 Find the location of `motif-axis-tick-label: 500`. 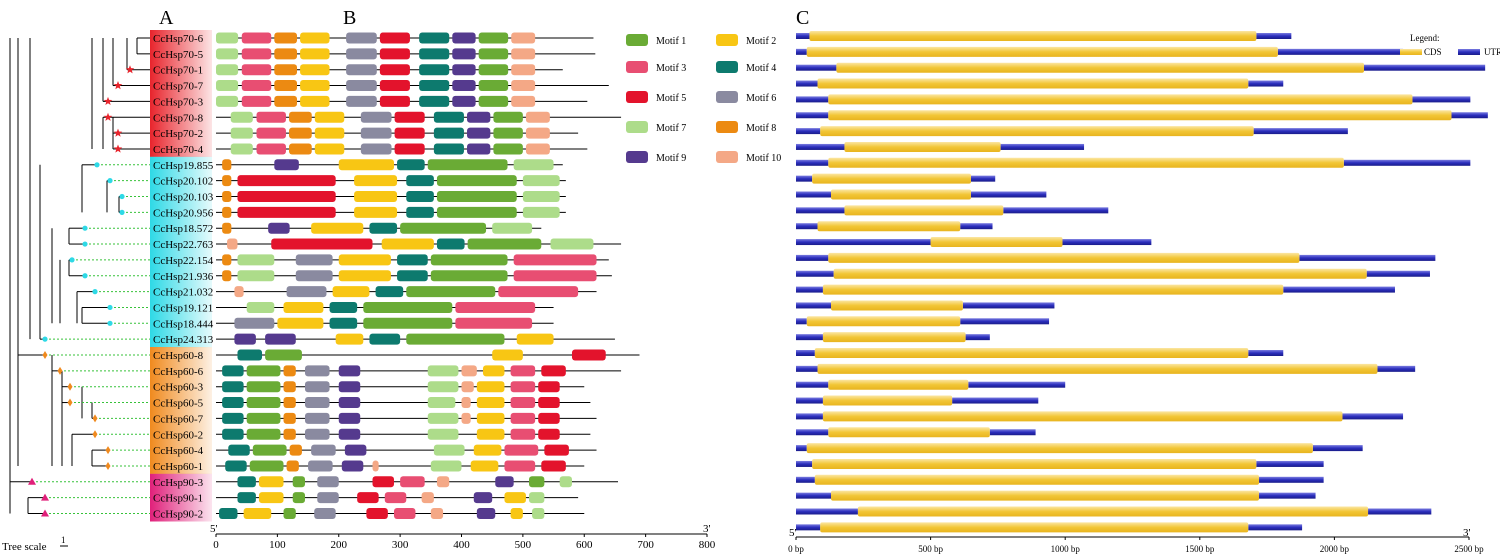

motif-axis-tick-label: 500 is located at coordinates (523, 545).